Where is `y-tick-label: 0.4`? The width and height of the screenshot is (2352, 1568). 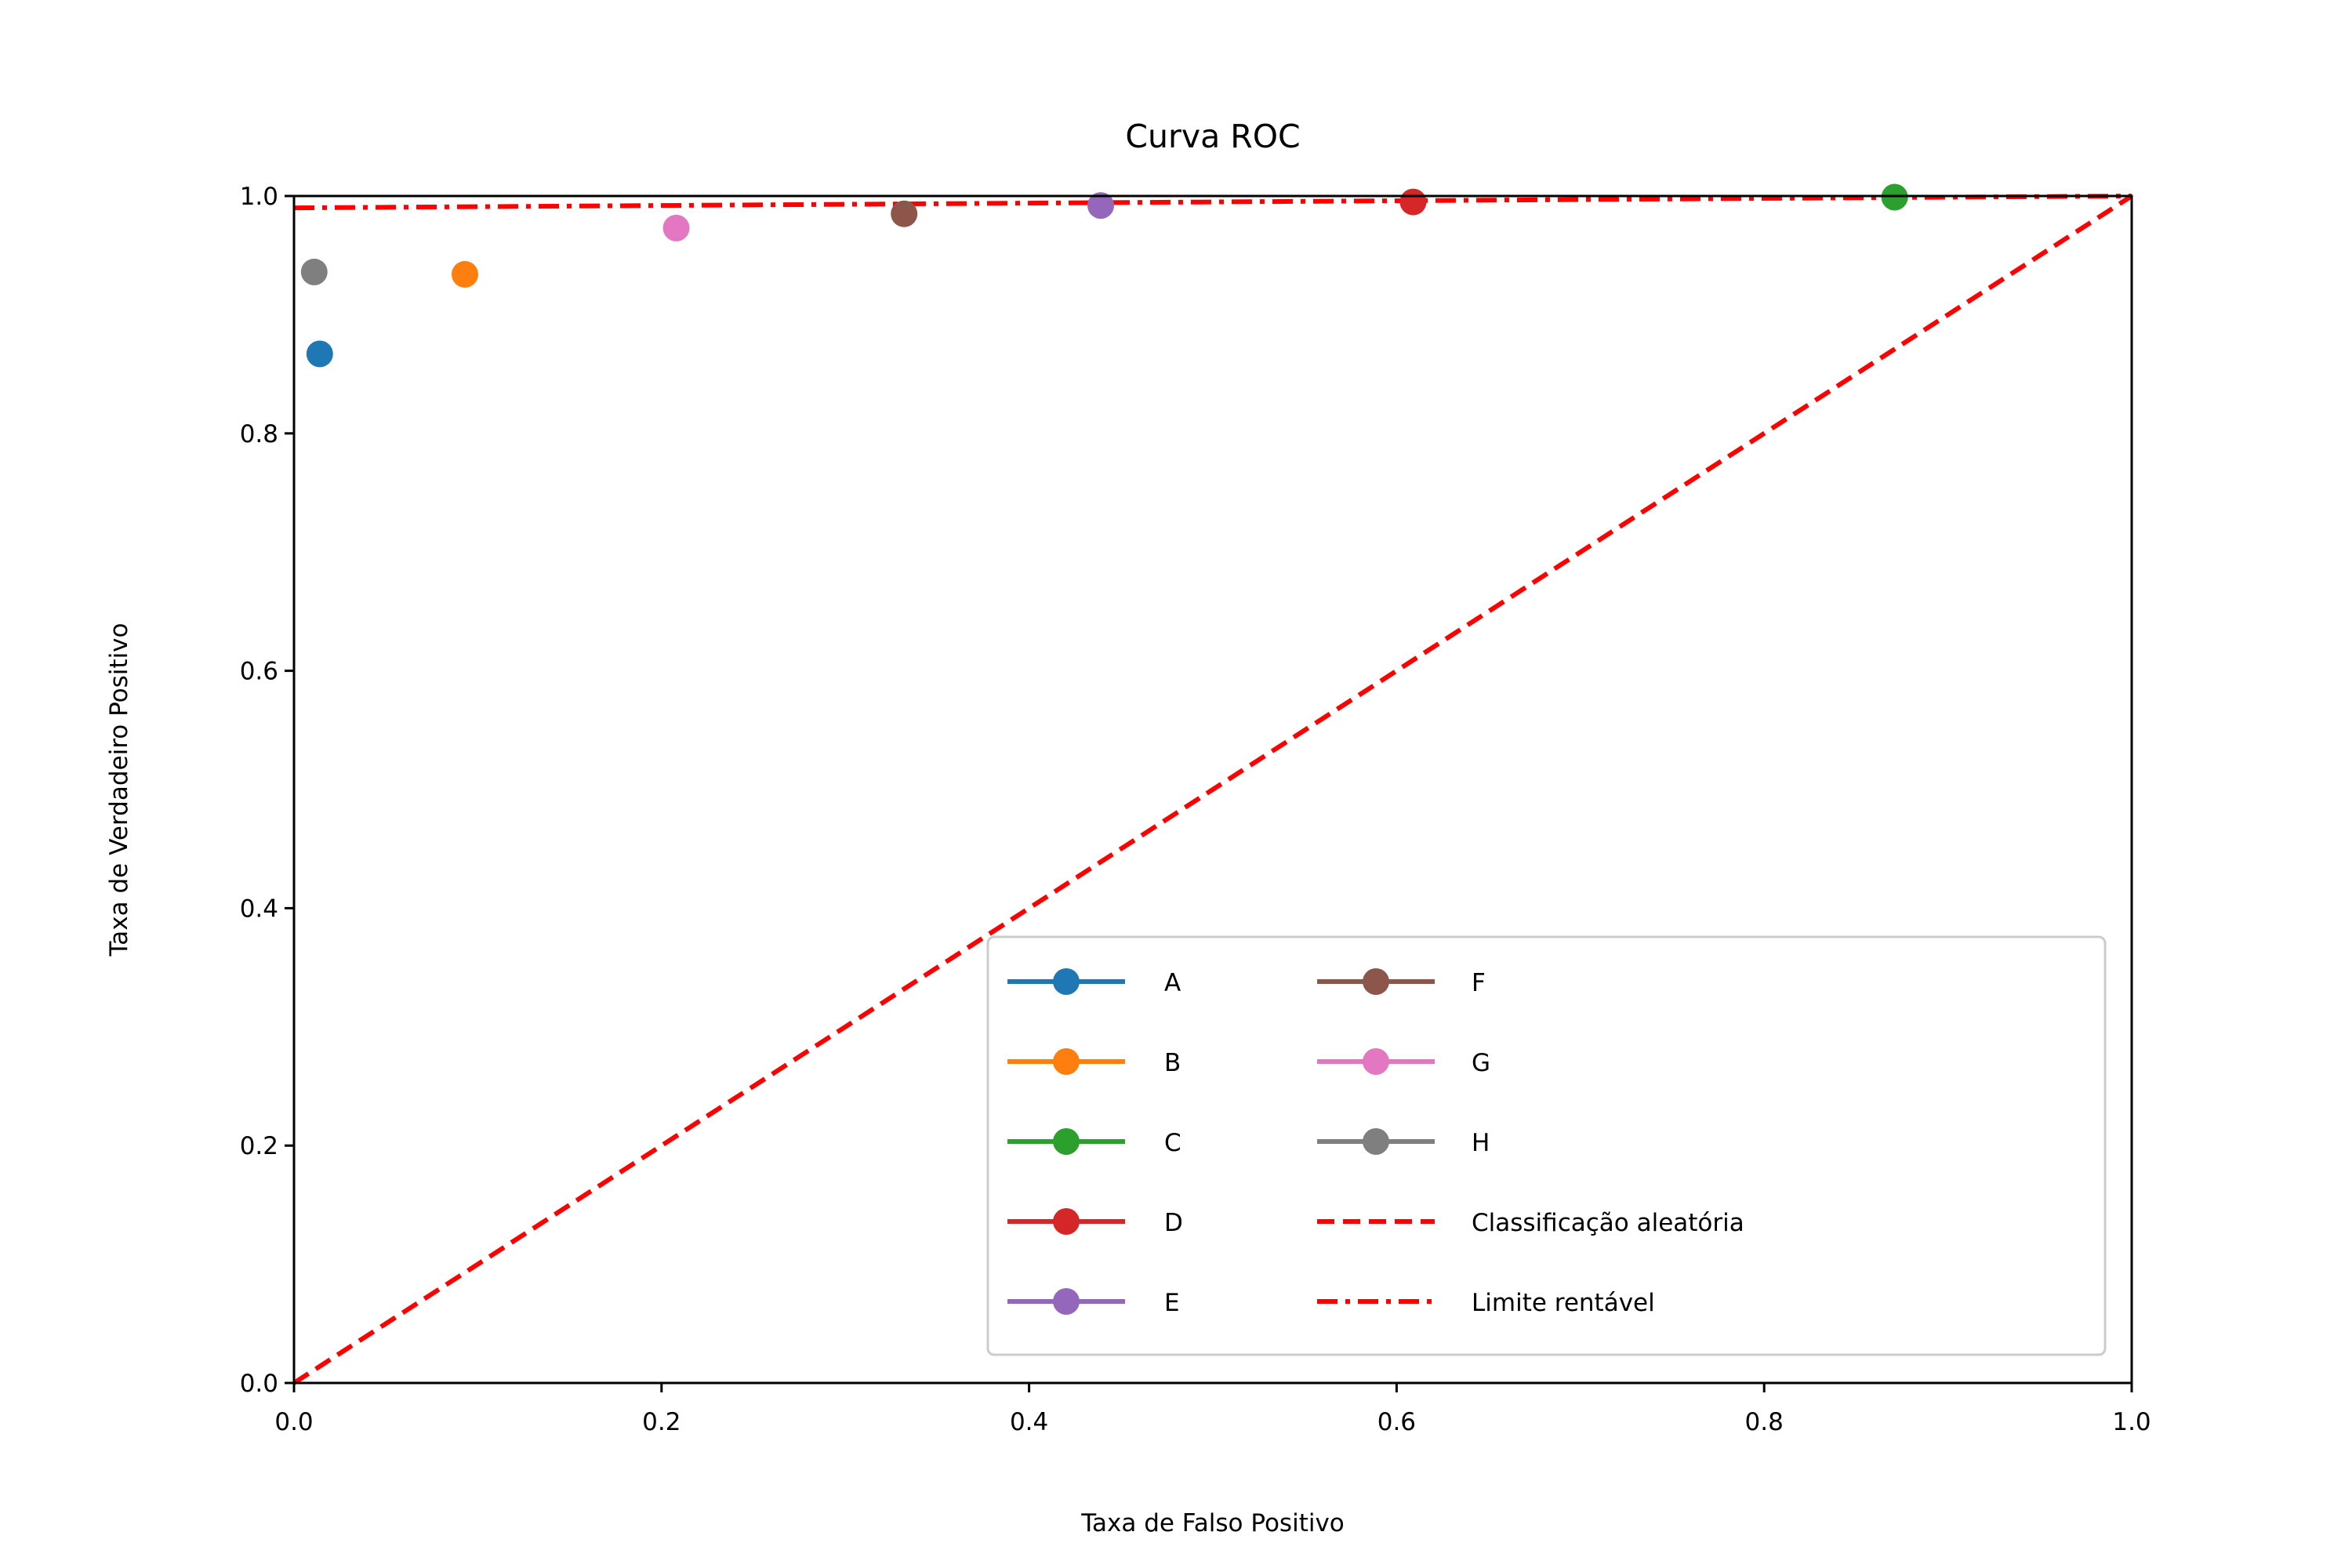
y-tick-label: 0.4 is located at coordinates (259, 909).